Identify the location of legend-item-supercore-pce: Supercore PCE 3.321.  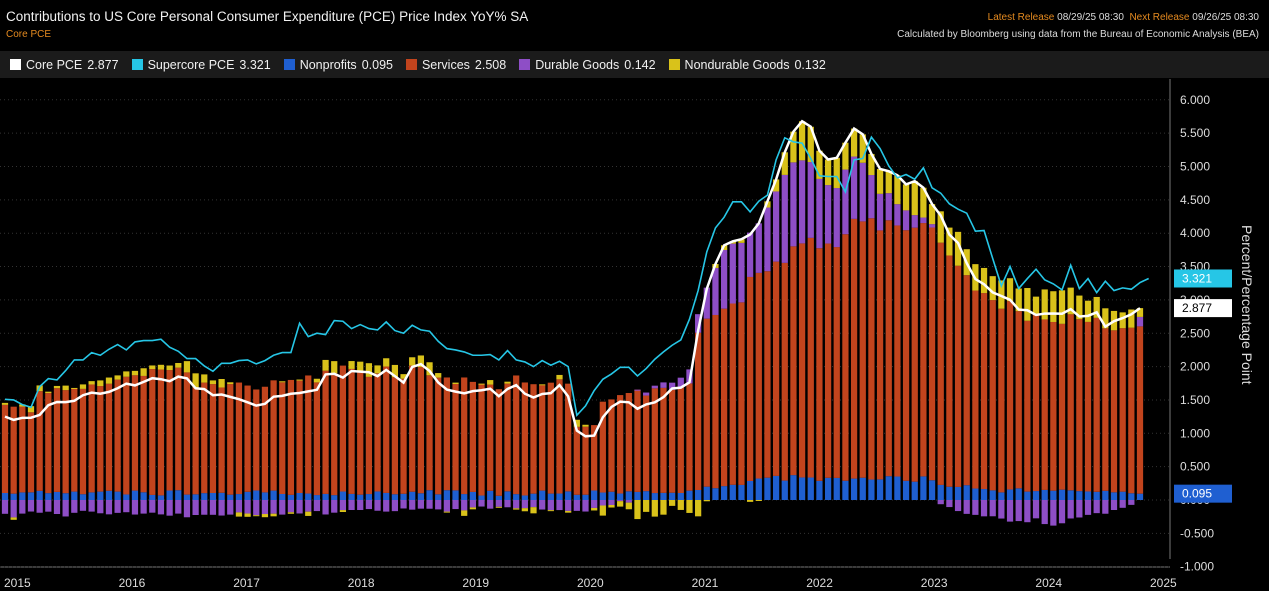
(201, 65).